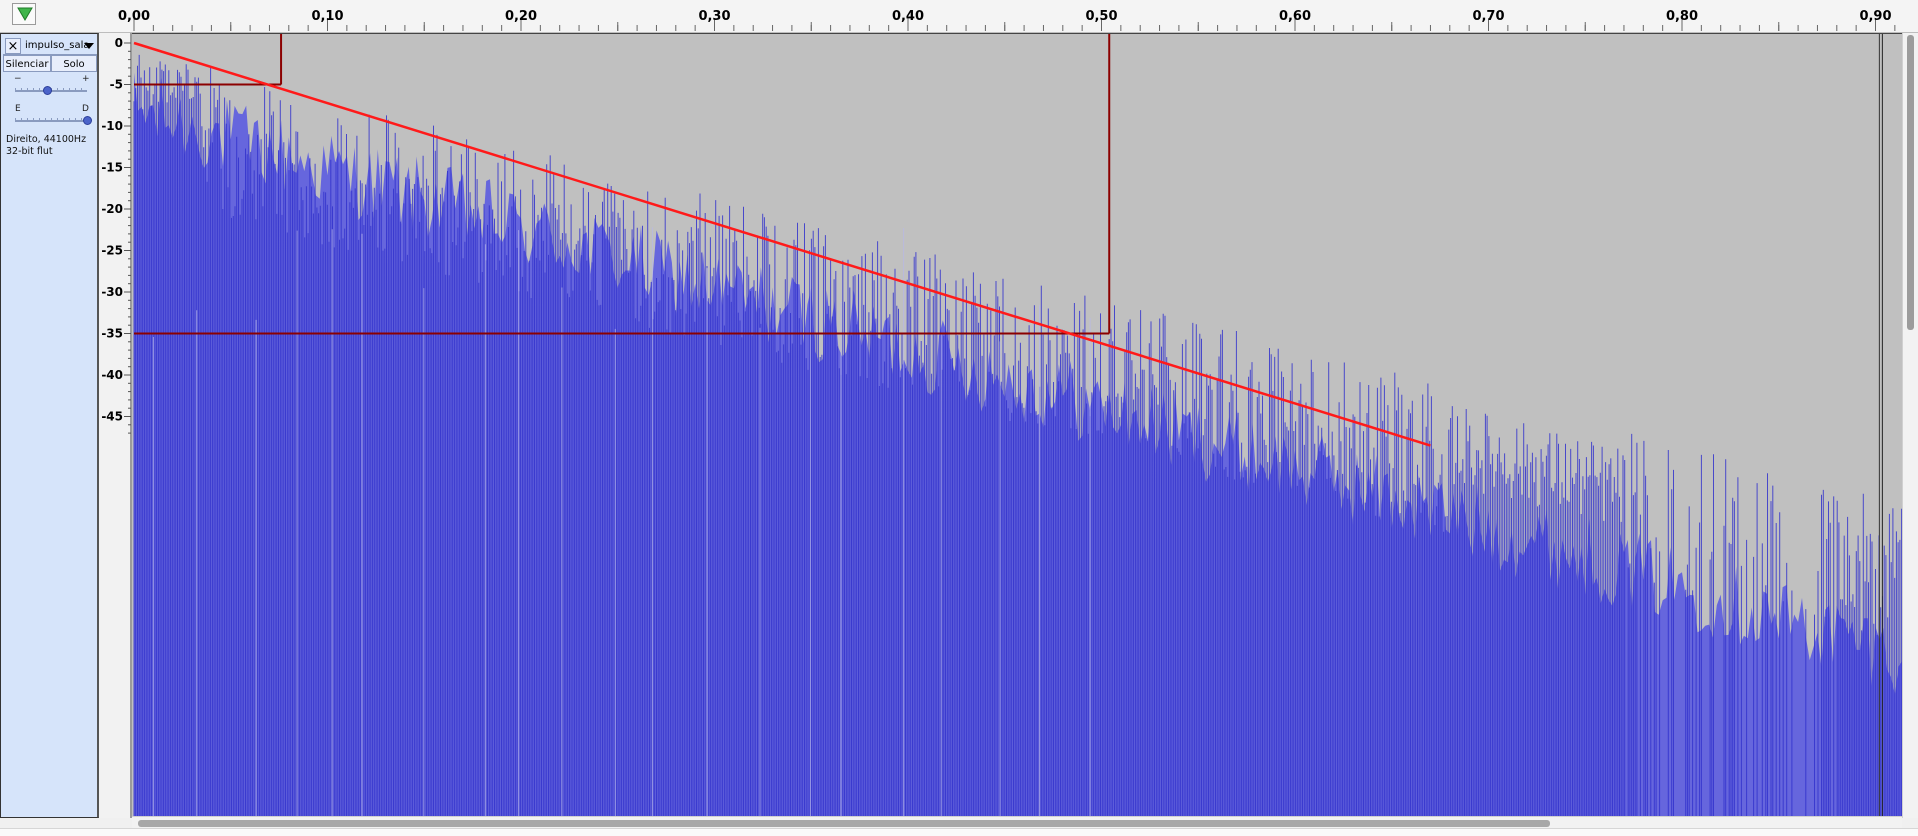  I want to click on pan-slider, so click(51, 121).